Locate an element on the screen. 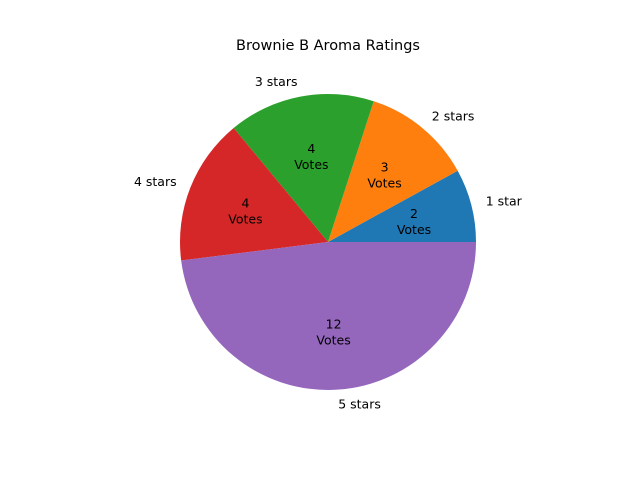 This screenshot has width=640, height=480. category-label-3-stars: 3 stars is located at coordinates (276, 81).